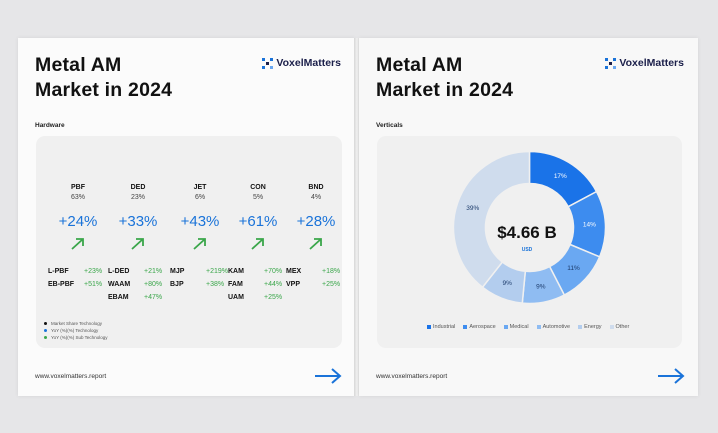 The width and height of the screenshot is (718, 433). I want to click on legend-item-medical: Medical, so click(516, 327).